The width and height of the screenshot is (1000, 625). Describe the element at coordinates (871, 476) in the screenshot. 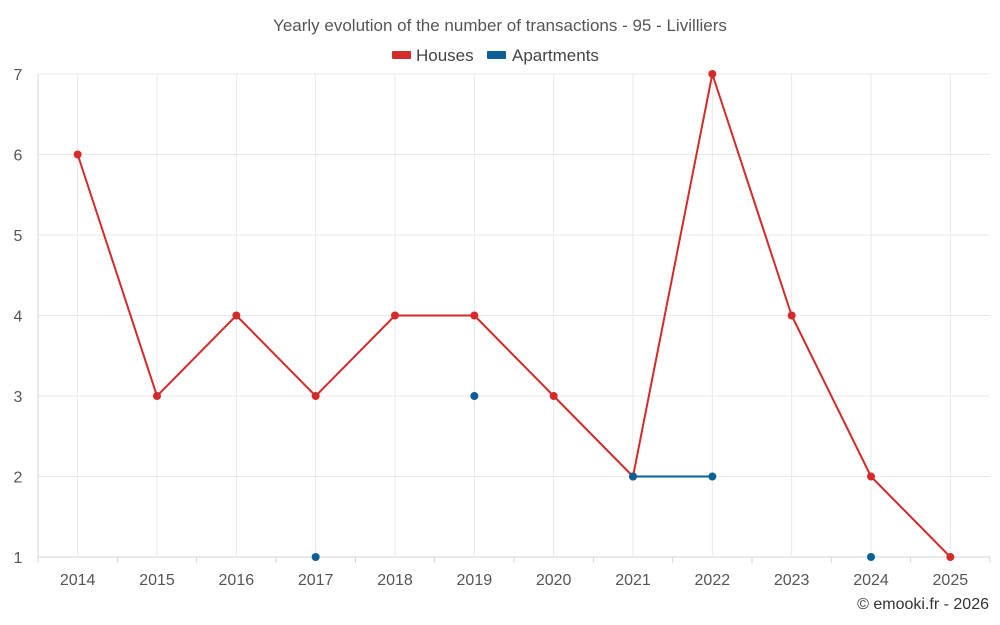

I see `data-point-houses-2024` at that location.